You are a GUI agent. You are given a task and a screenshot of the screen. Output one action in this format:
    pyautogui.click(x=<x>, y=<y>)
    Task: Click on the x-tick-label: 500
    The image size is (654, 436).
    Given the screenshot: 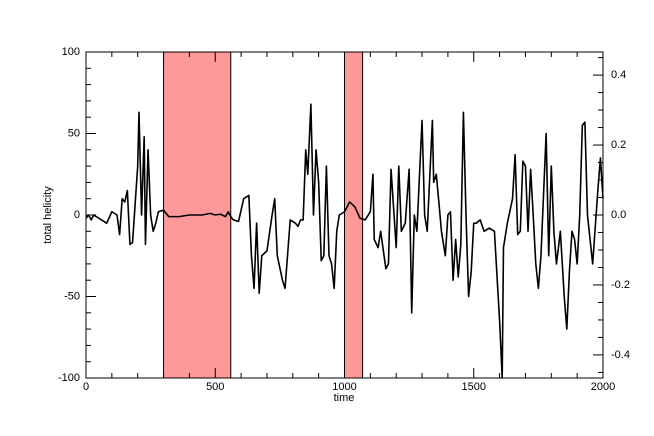 What is the action you would take?
    pyautogui.click(x=215, y=387)
    